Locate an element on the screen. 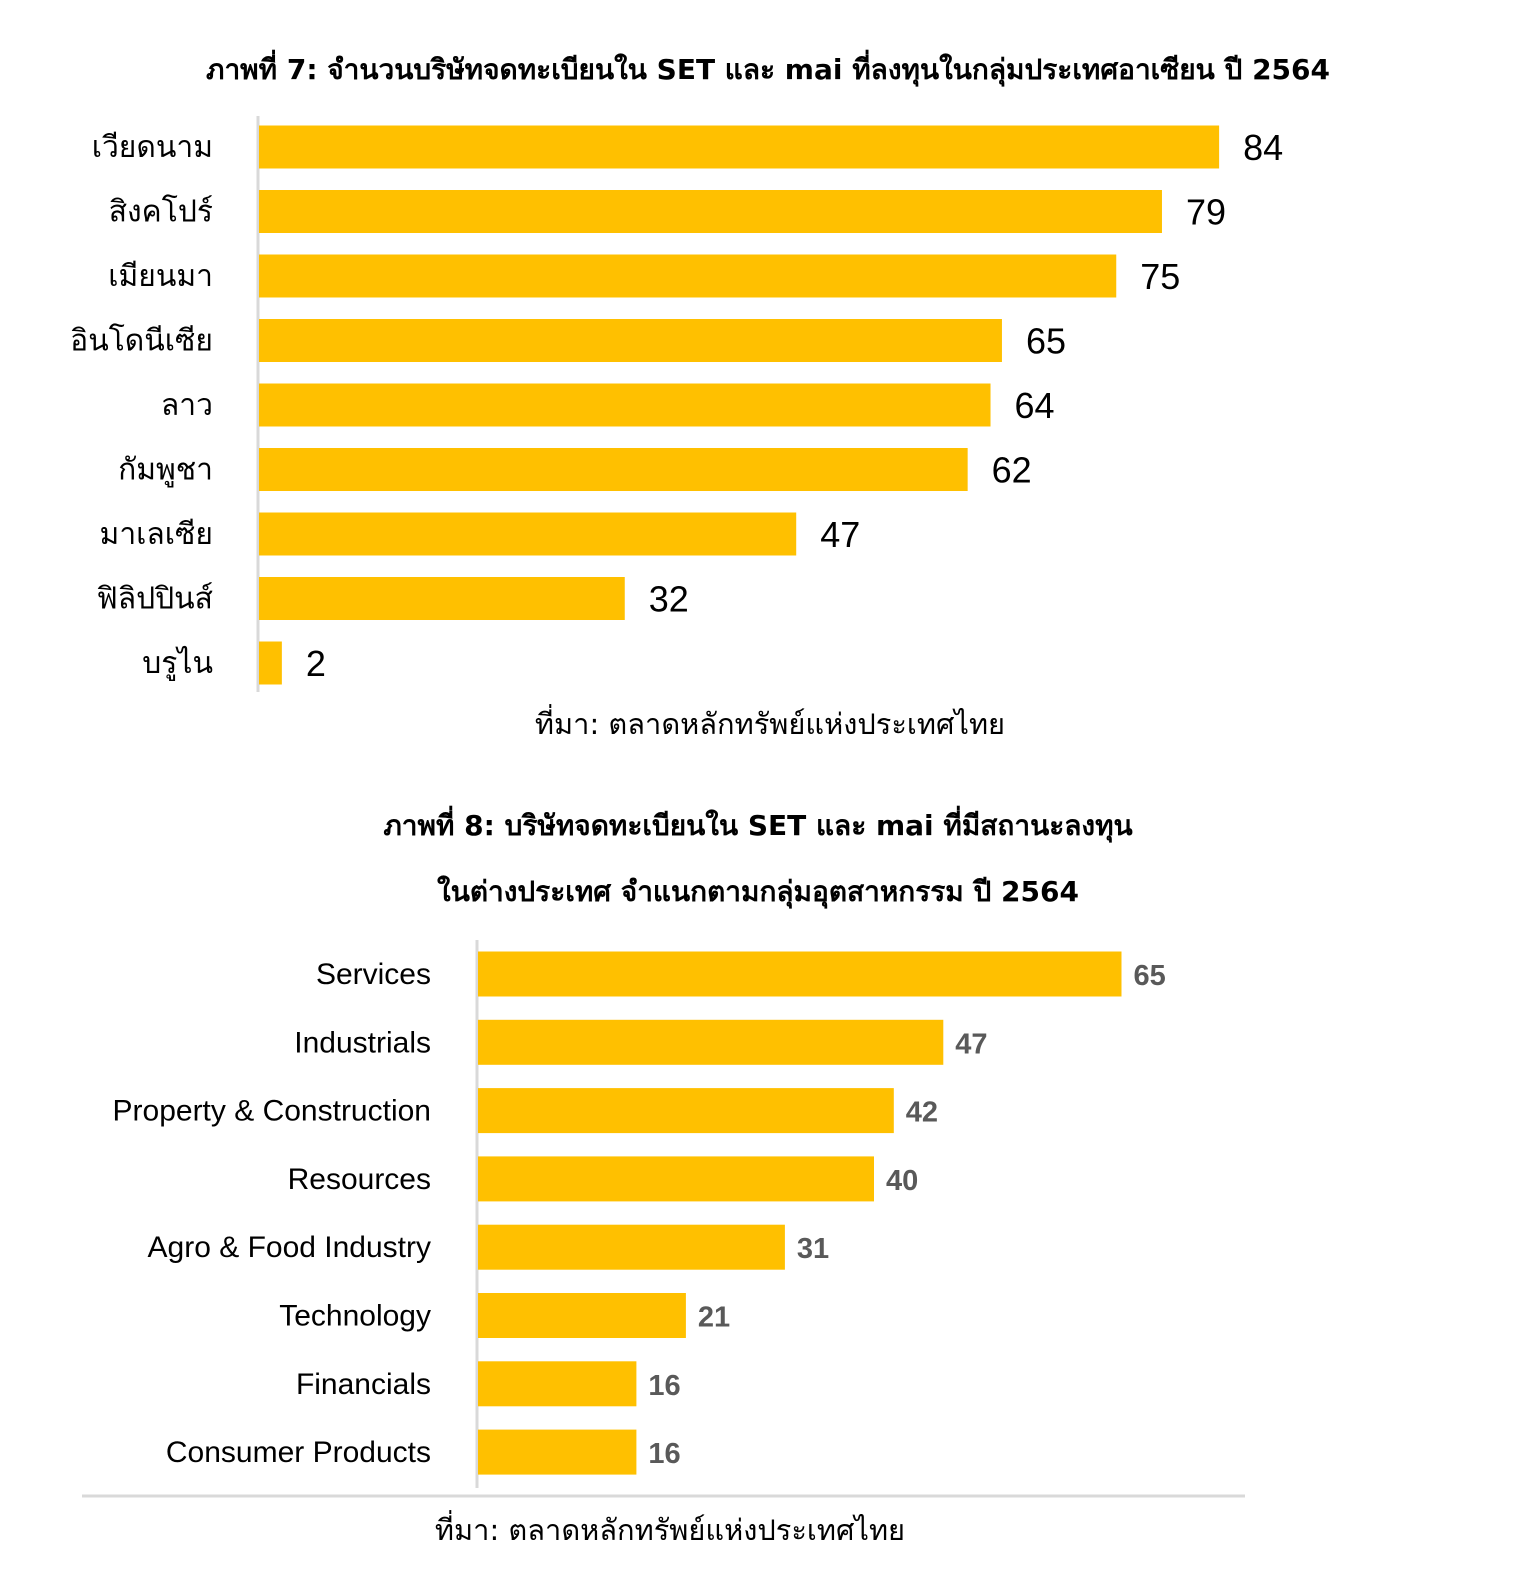  chart1-value-label: 65 is located at coordinates (1046, 341).